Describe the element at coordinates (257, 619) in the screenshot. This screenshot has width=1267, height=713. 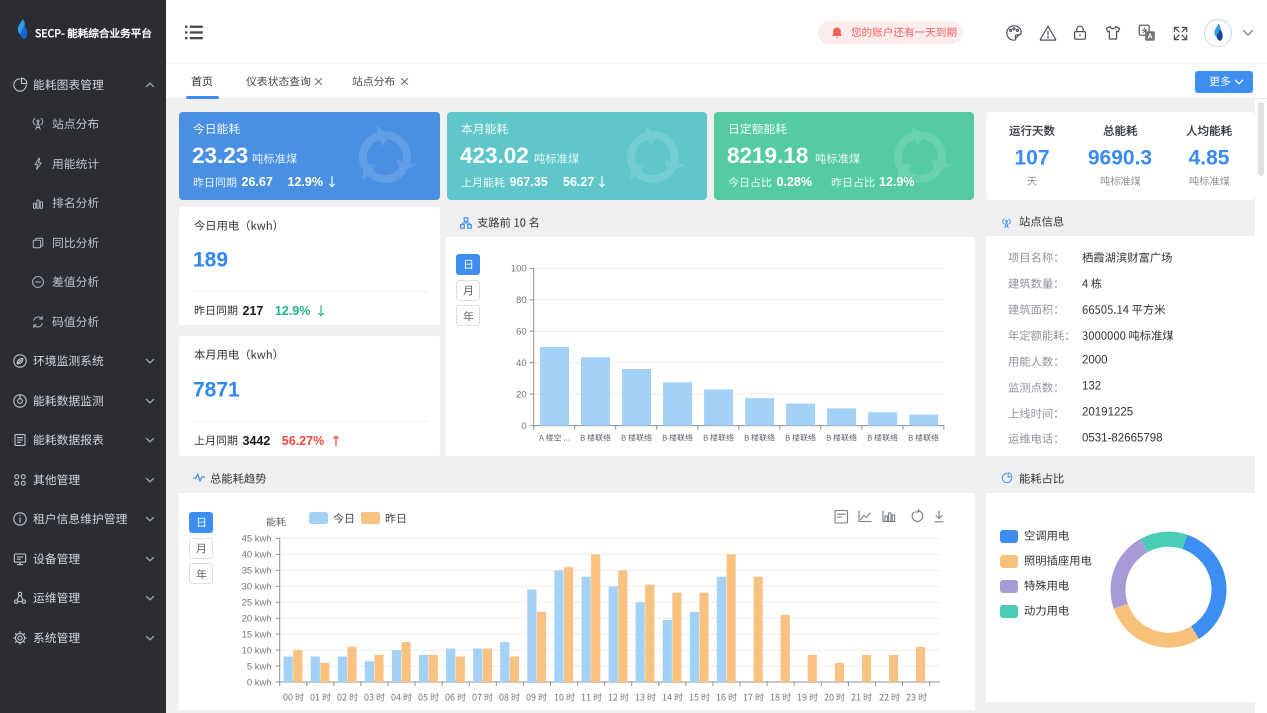
I see `svg-text: 20 kwh` at that location.